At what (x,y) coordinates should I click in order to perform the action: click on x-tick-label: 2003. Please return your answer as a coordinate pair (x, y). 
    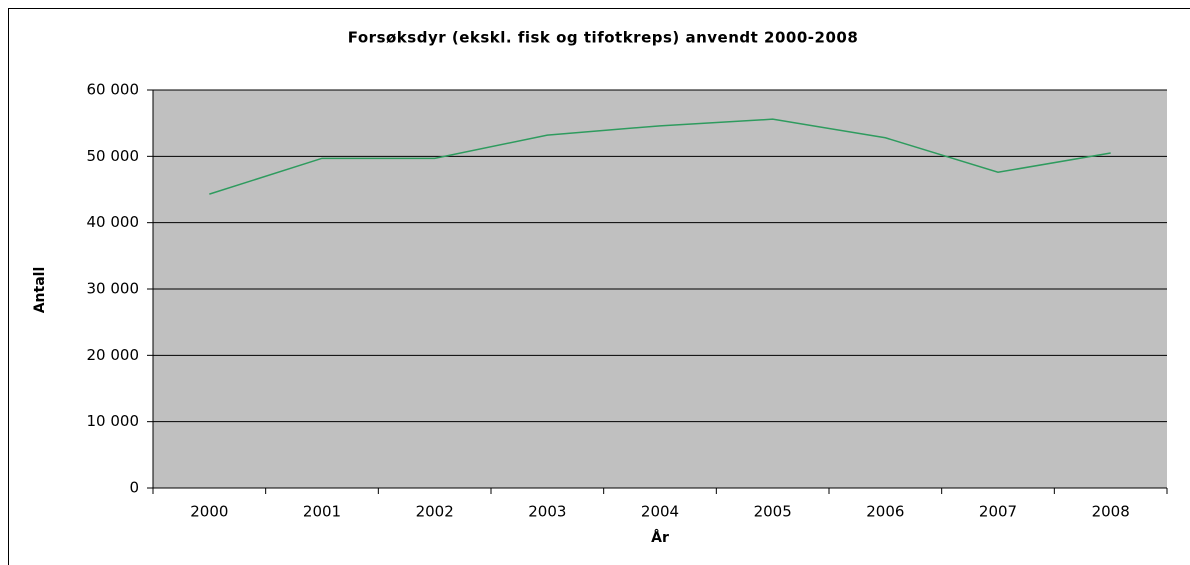
    Looking at the image, I should click on (547, 512).